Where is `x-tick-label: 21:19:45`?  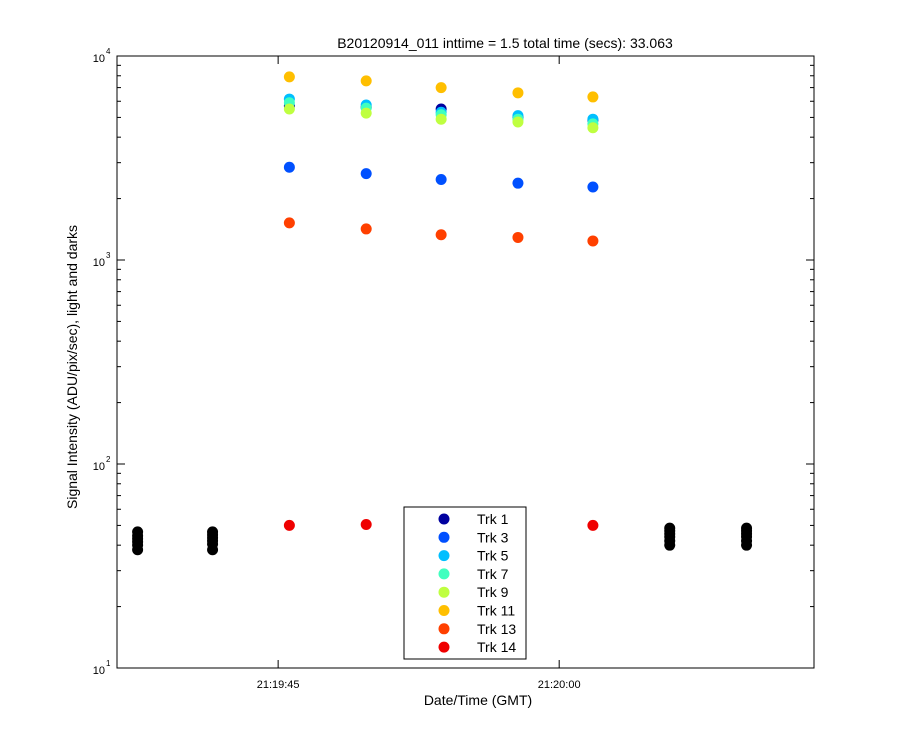
x-tick-label: 21:19:45 is located at coordinates (278, 685).